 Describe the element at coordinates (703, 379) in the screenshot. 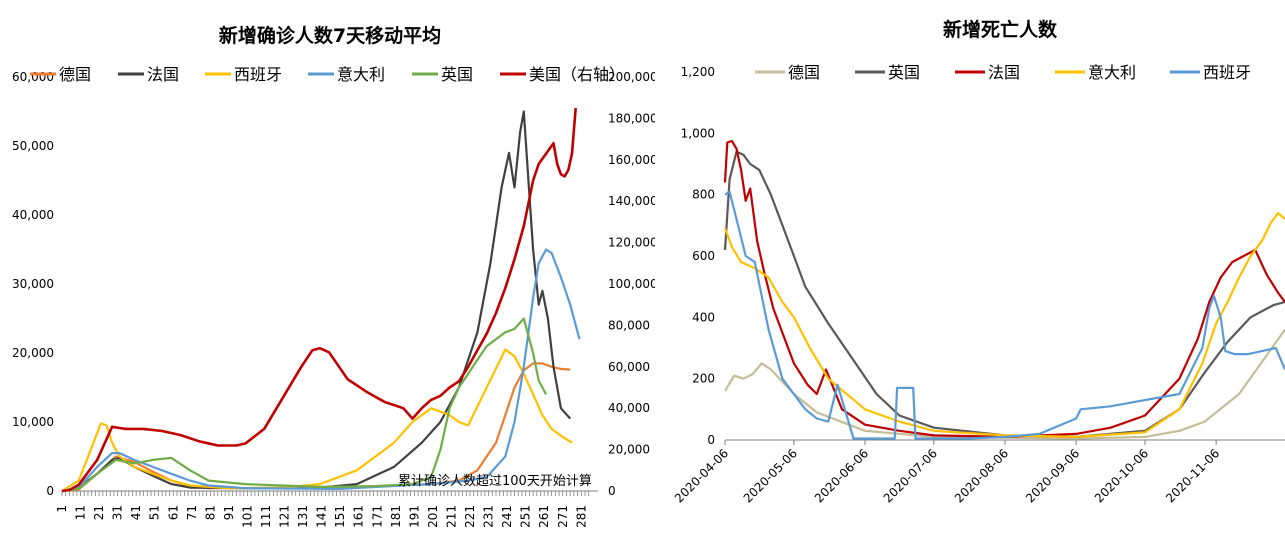

I see `y-tick-label: 200` at that location.